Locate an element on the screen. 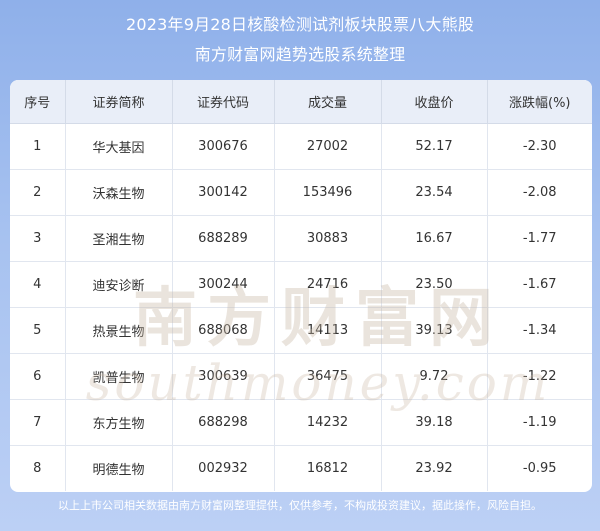 The width and height of the screenshot is (600, 531). cell-index: 4 is located at coordinates (38, 284).